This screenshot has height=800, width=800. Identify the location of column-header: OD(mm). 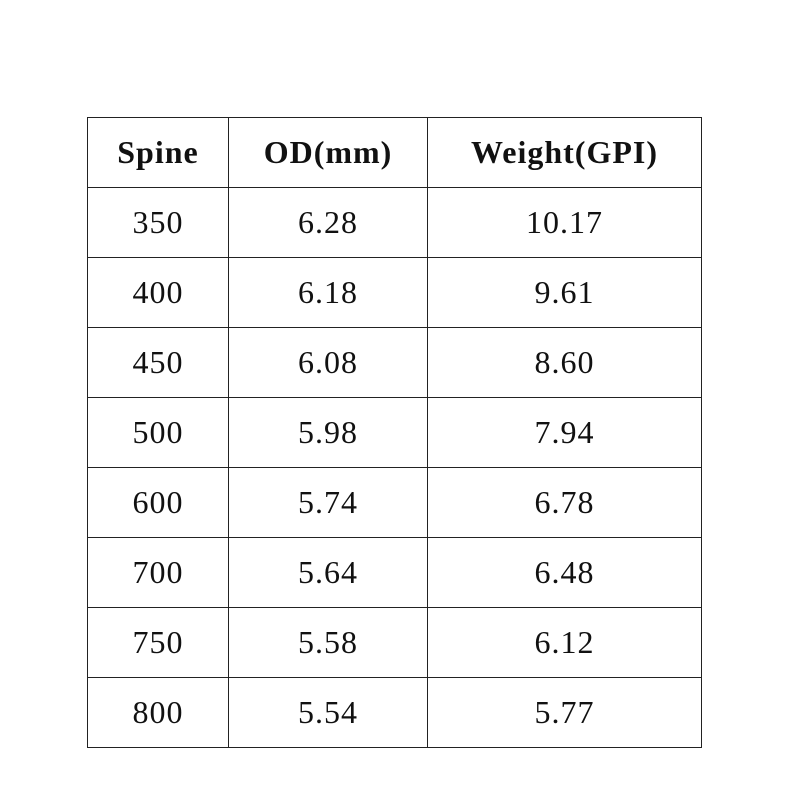
(328, 152).